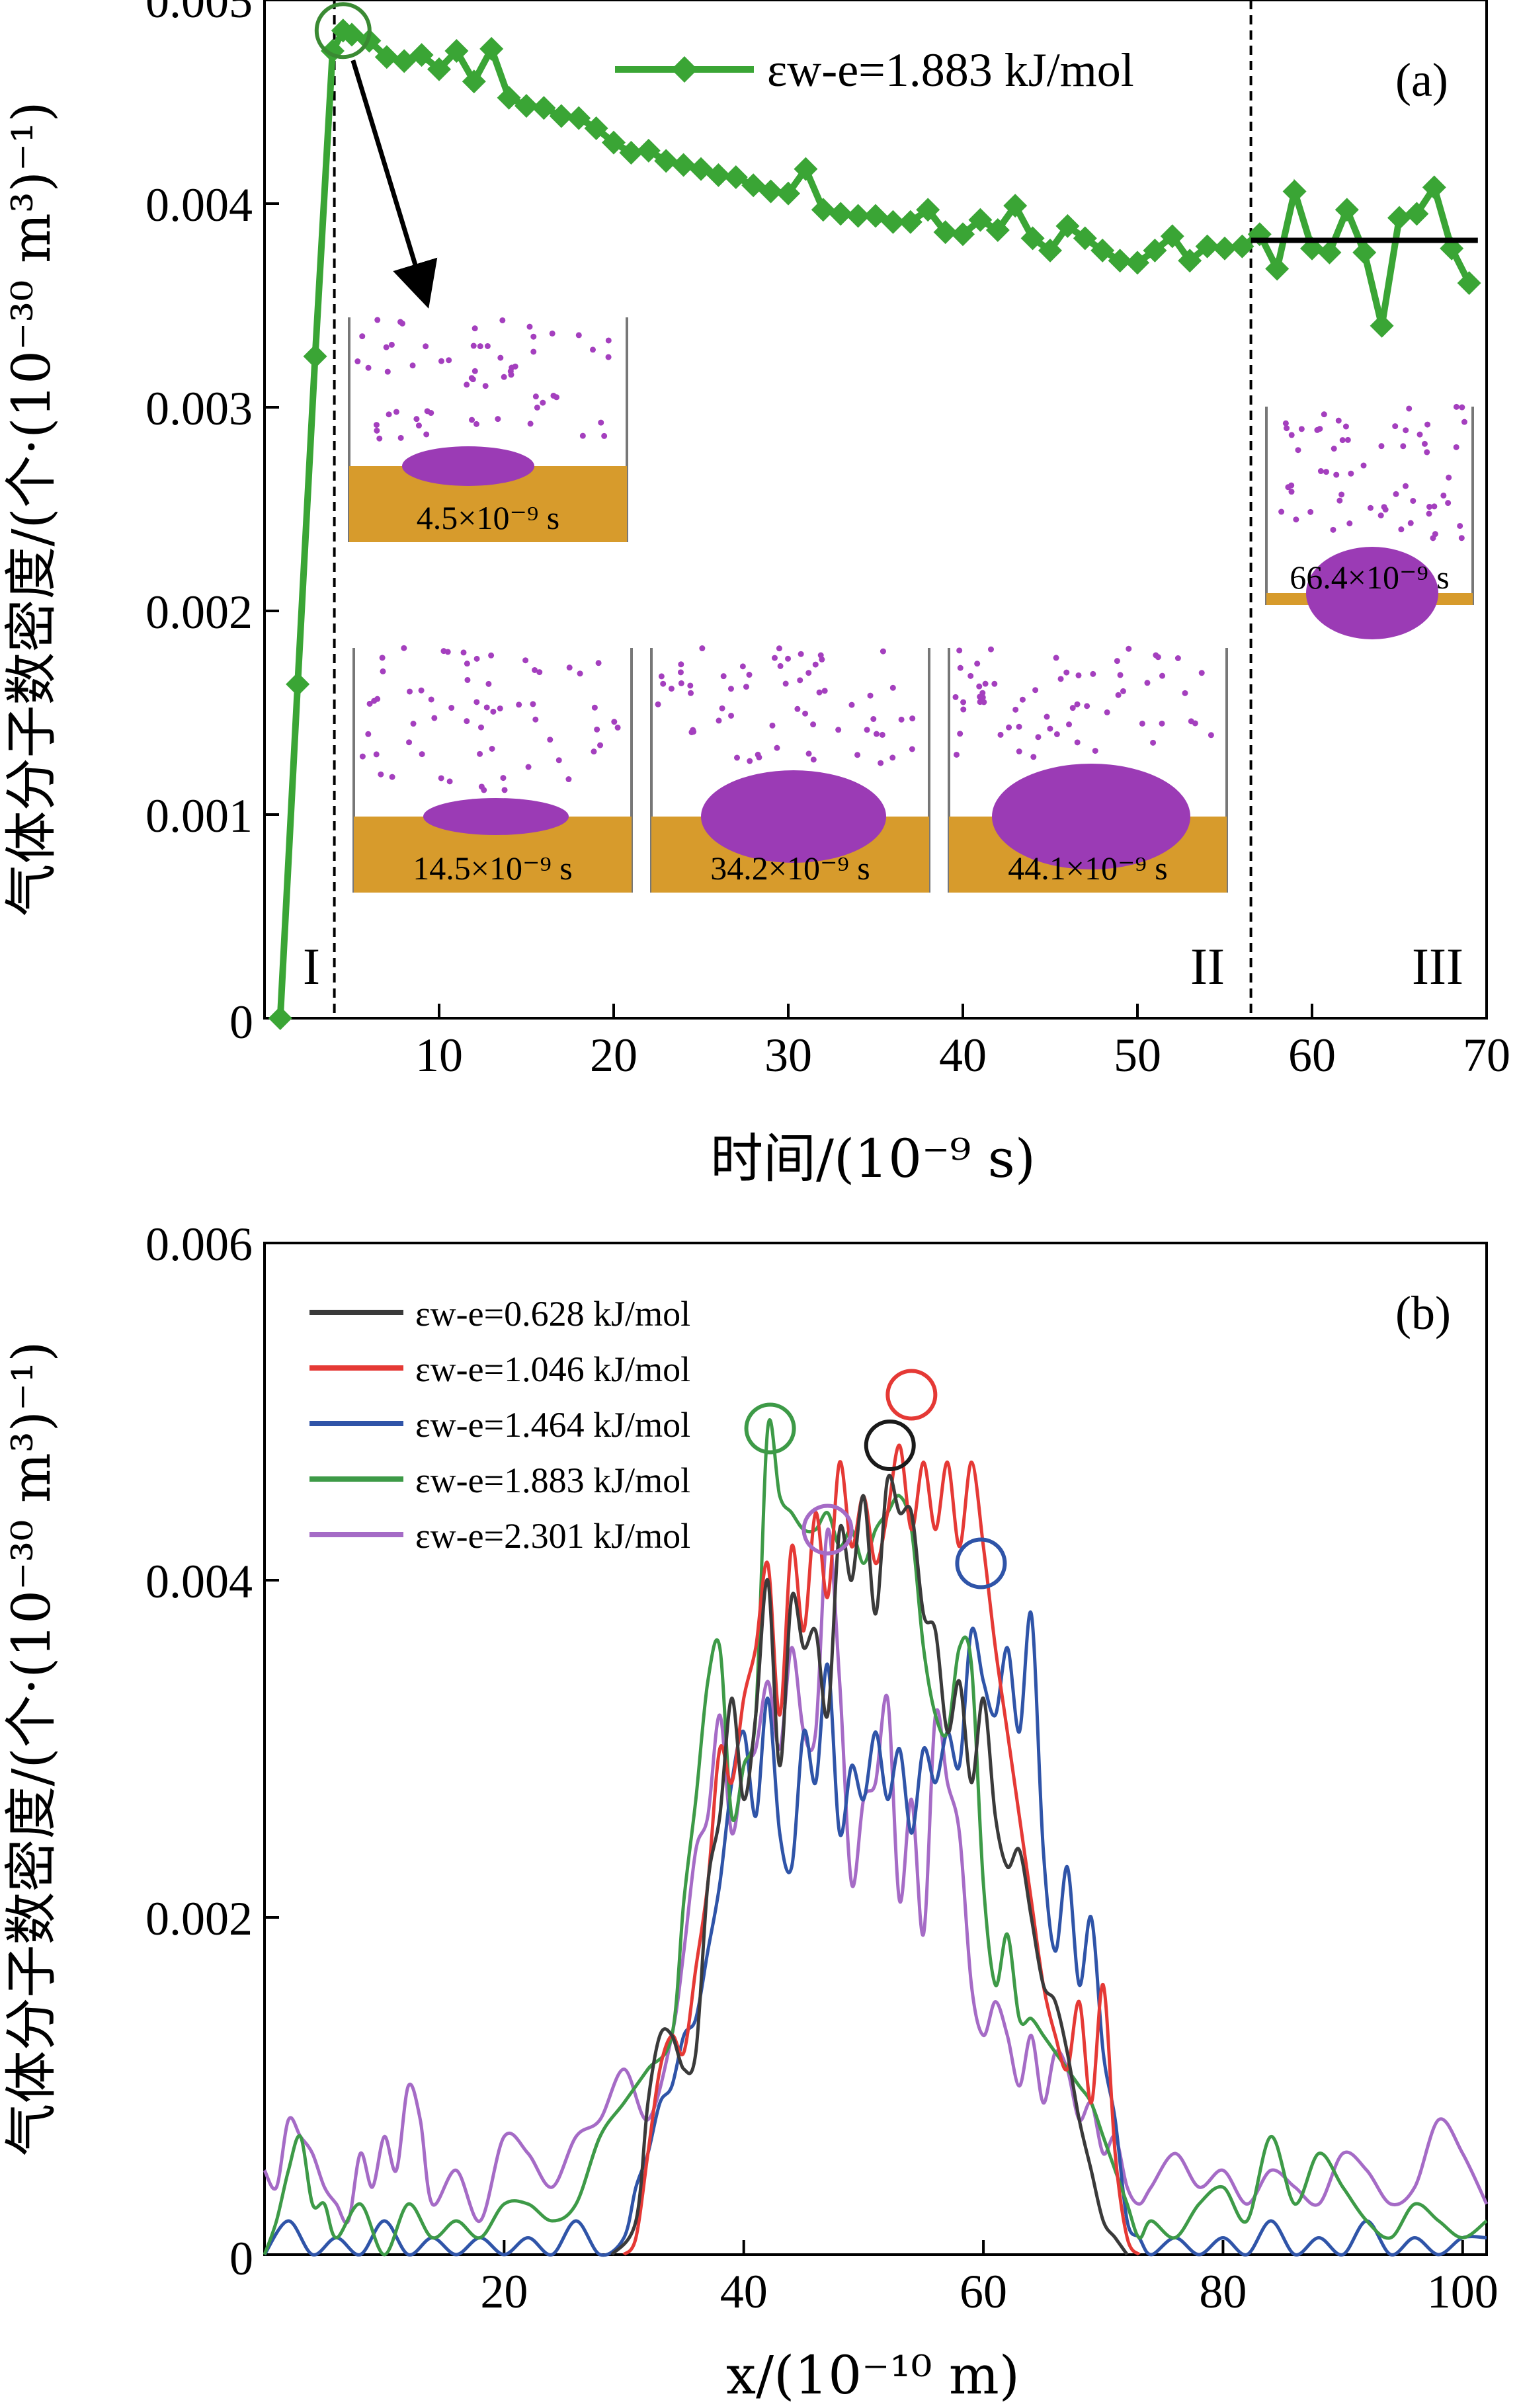 Image resolution: width=1519 pixels, height=2408 pixels. I want to click on series-2301-legend-label: εw-e=2.301 kJ/mol, so click(552, 1536).